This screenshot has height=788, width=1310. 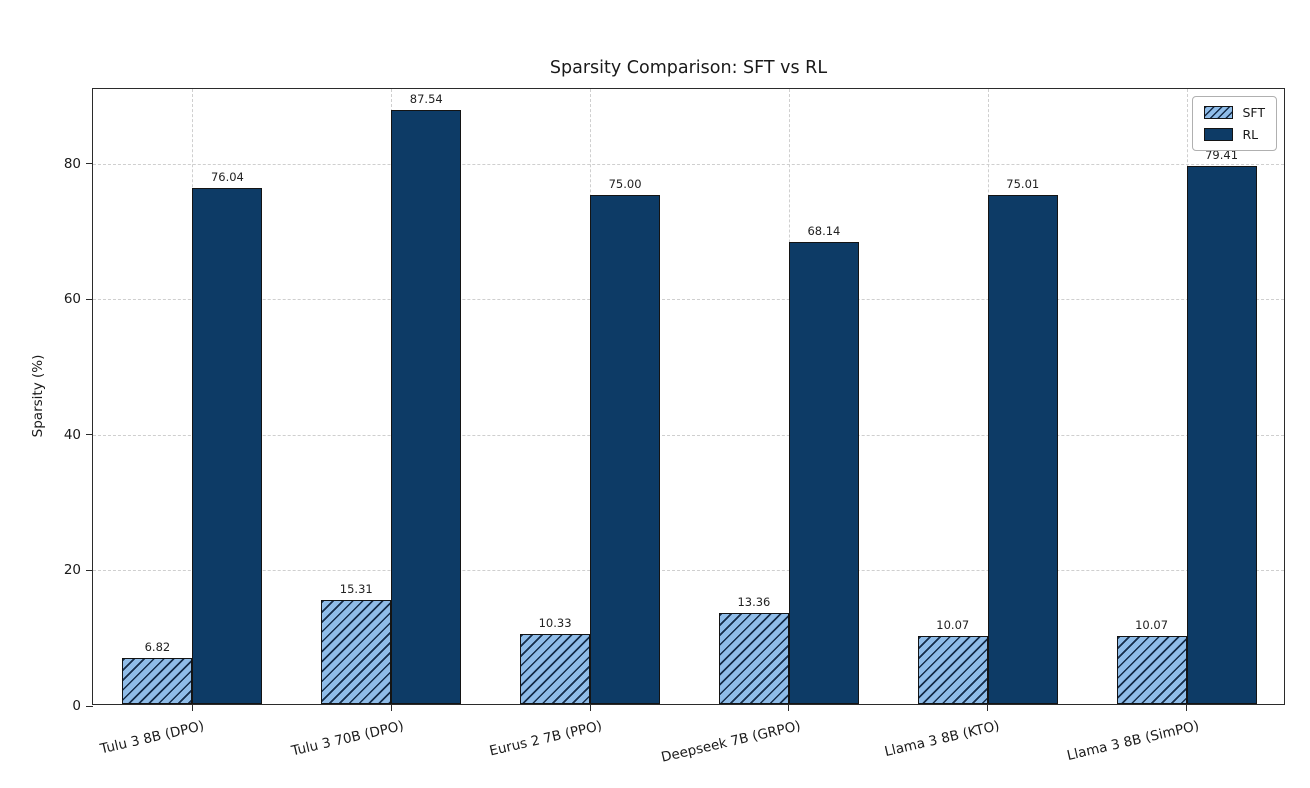 I want to click on x-tick-label: Deepseek 7B (GRPO), so click(x=731, y=742).